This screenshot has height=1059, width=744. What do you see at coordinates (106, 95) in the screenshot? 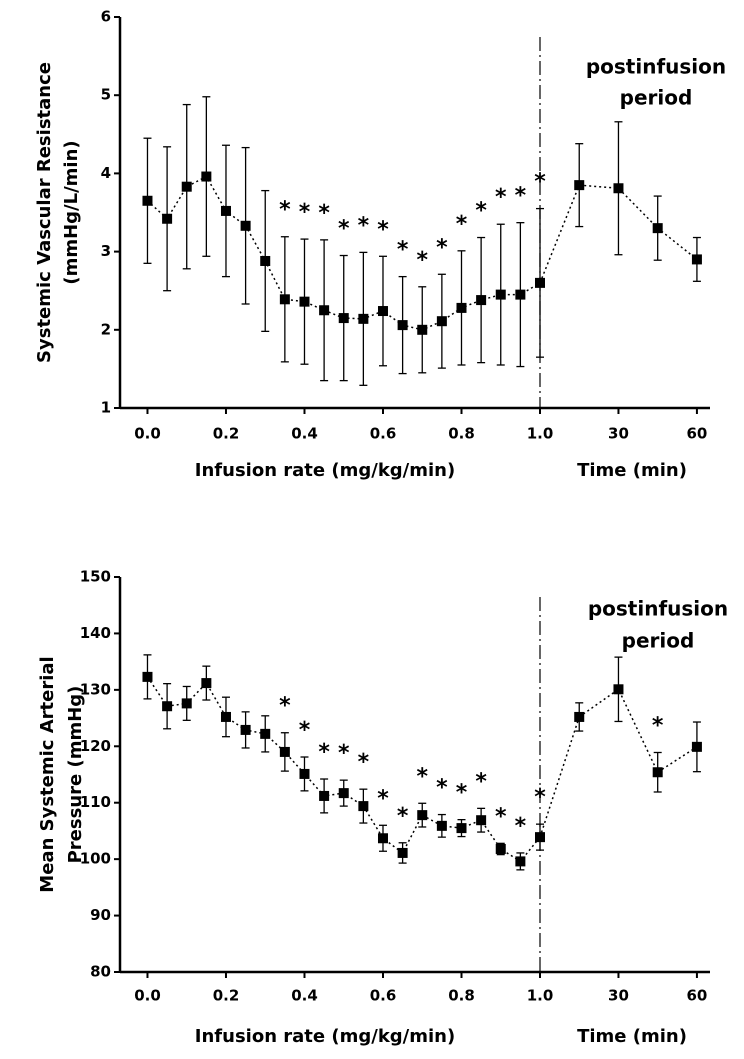
I see `y-tick-label: 5` at bounding box center [106, 95].